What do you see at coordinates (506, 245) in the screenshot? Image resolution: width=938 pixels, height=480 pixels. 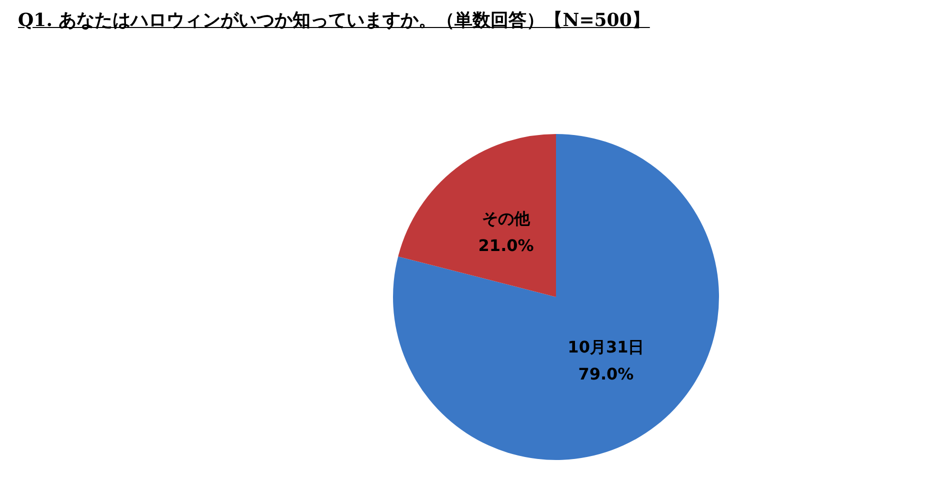 I see `data-label: 21.0%` at bounding box center [506, 245].